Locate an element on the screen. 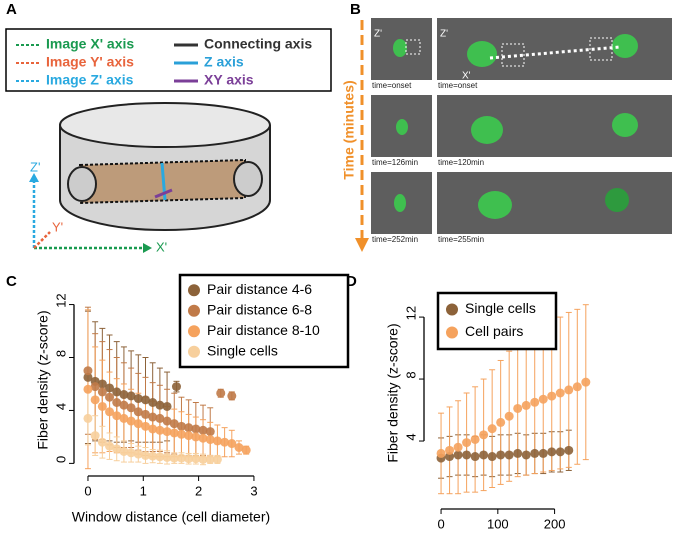 This screenshot has height=534, width=675. y-axis-label: Fiber density (z-score) is located at coordinates (43, 379).